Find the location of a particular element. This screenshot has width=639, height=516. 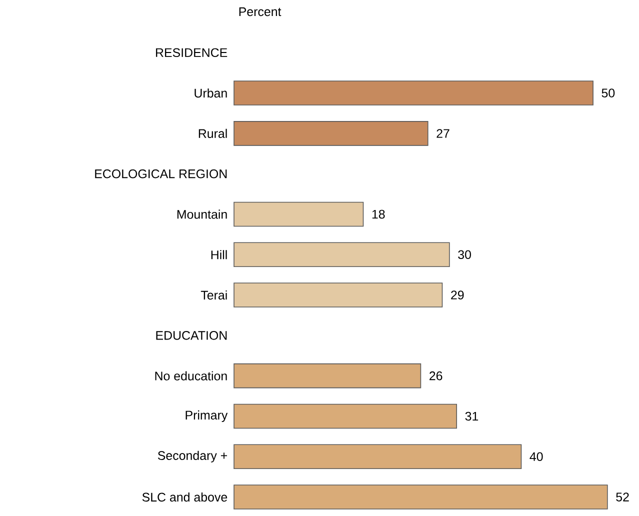

y-tick-label: Urban is located at coordinates (210, 93).